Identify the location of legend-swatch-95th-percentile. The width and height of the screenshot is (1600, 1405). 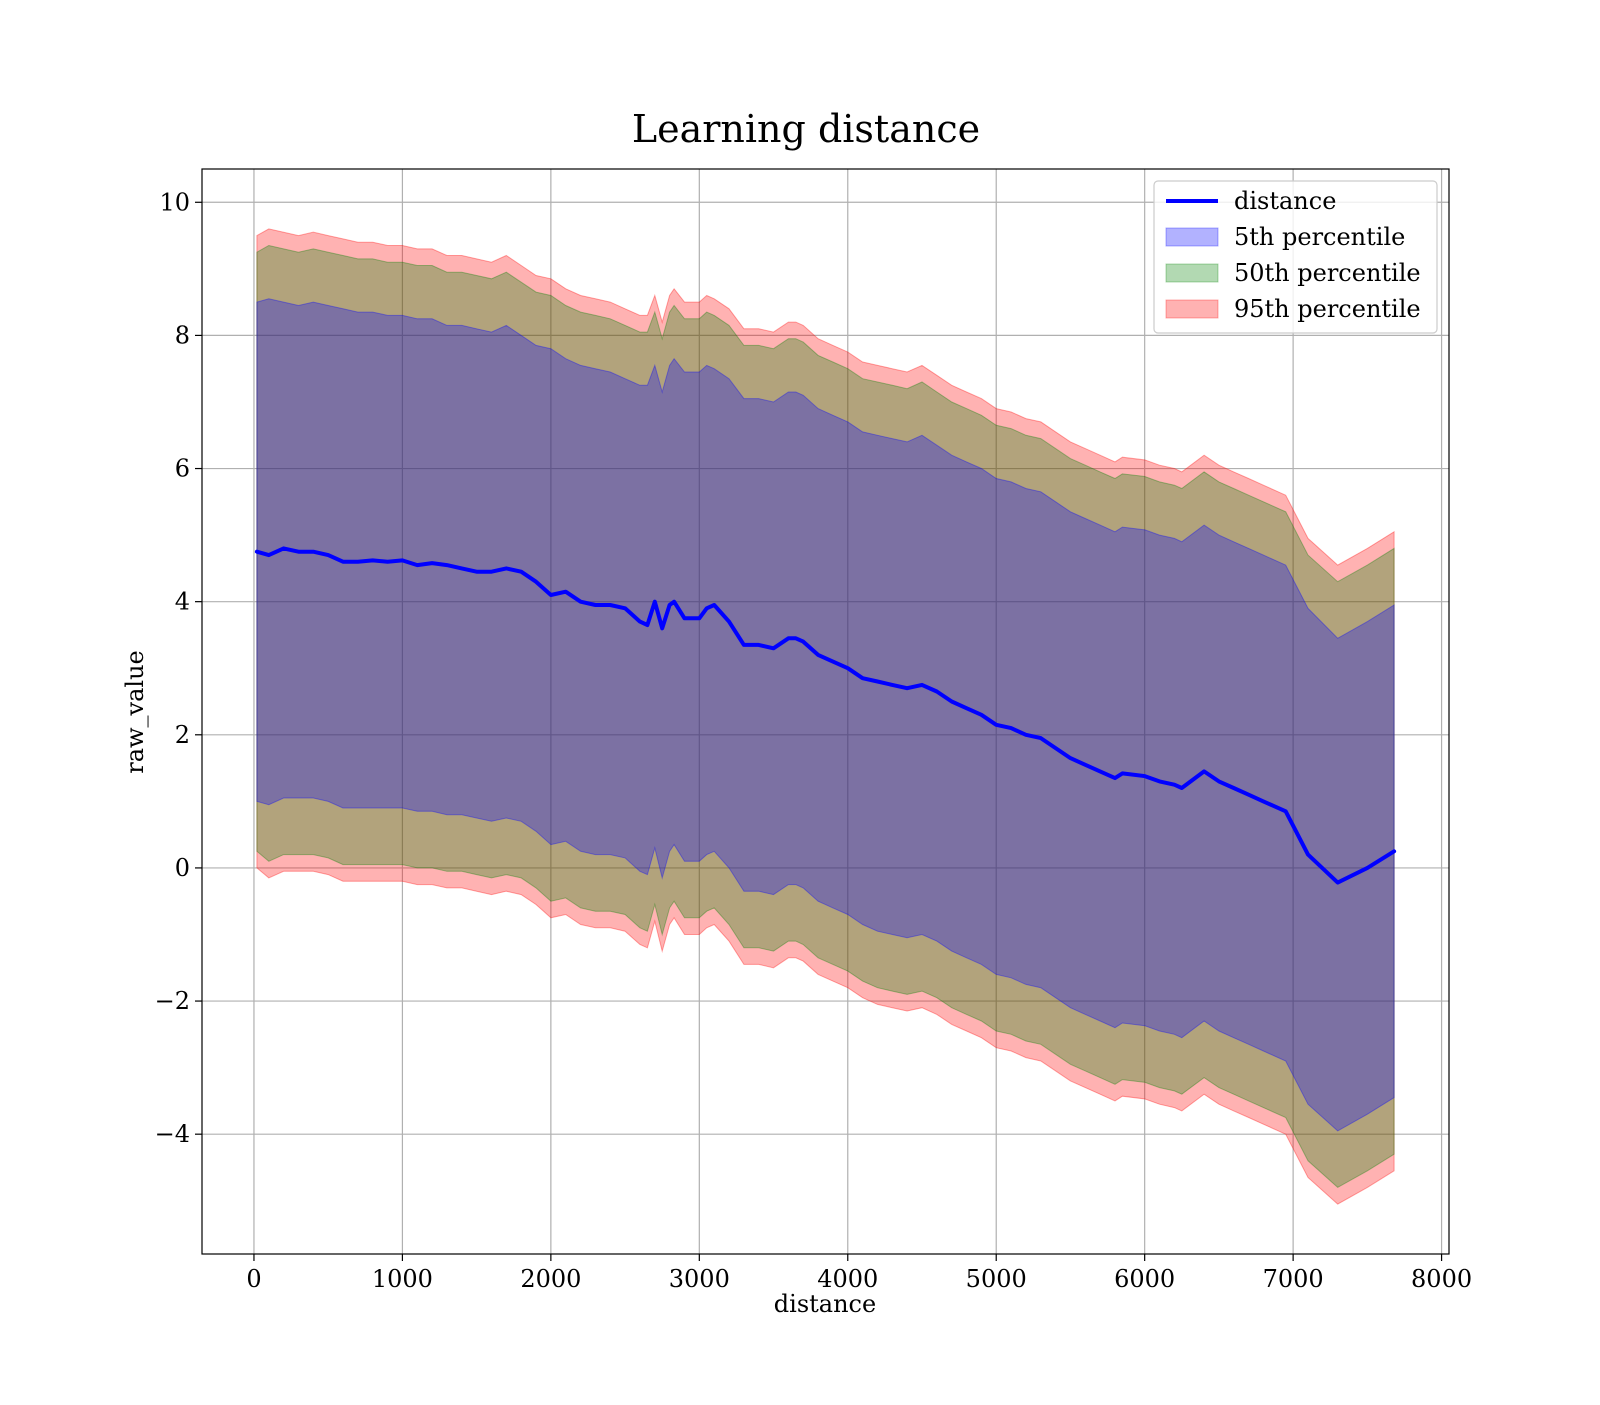
(1192, 309).